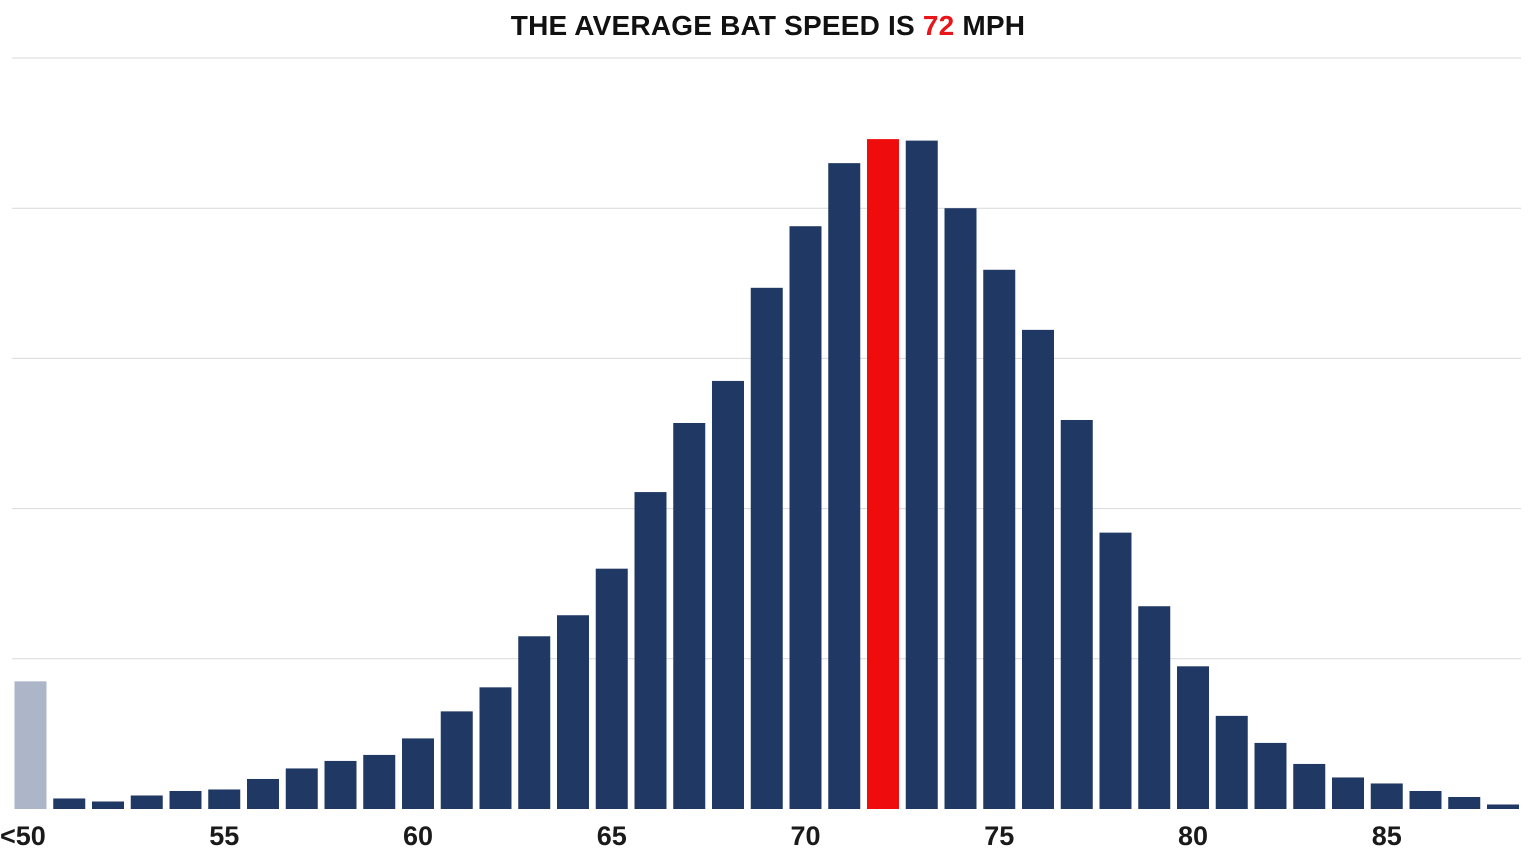 Image resolution: width=1536 pixels, height=864 pixels. Describe the element at coordinates (23, 836) in the screenshot. I see `x-tick-label: <50` at that location.